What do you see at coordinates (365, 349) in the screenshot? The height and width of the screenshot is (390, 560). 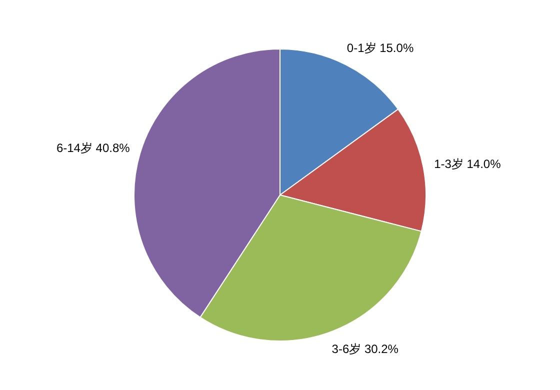 I see `slice-label: 3-6岁 30.2%` at bounding box center [365, 349].